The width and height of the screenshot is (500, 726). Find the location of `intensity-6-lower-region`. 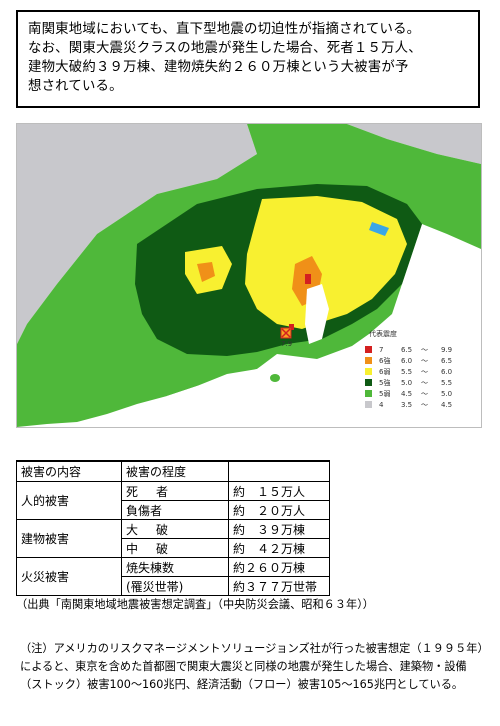

intensity-6-lower-region is located at coordinates (326, 262).